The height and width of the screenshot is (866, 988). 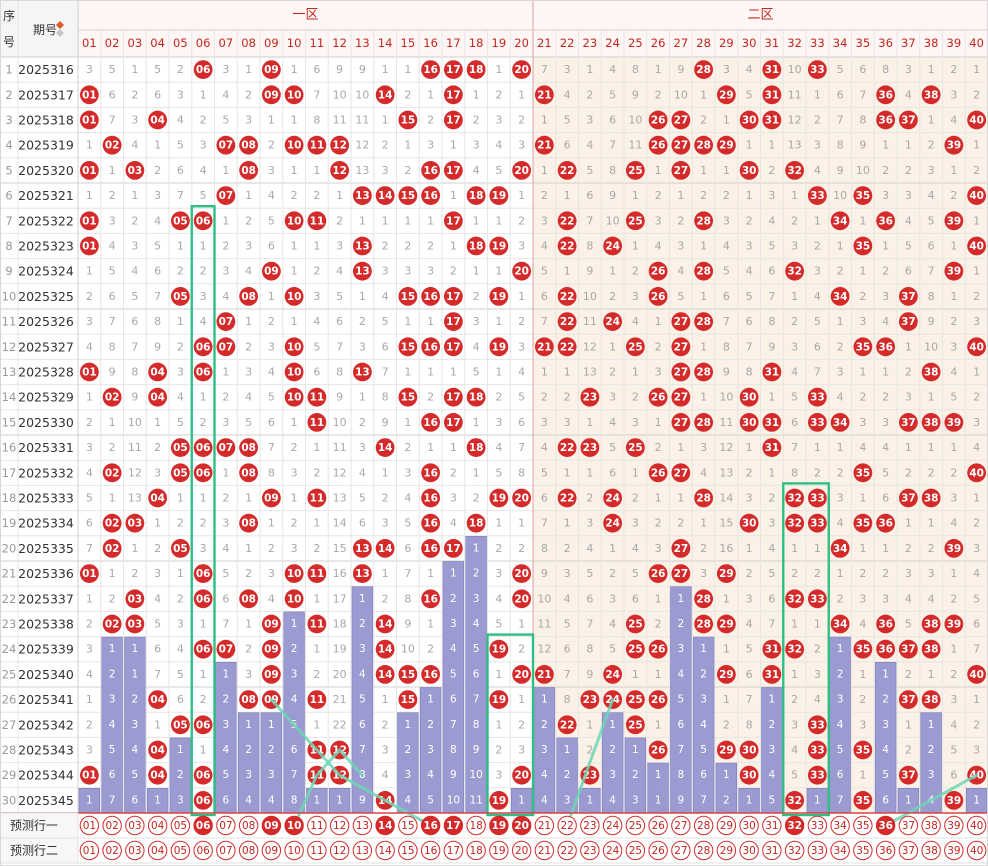 I want to click on prediction-number: 21, so click(x=544, y=826).